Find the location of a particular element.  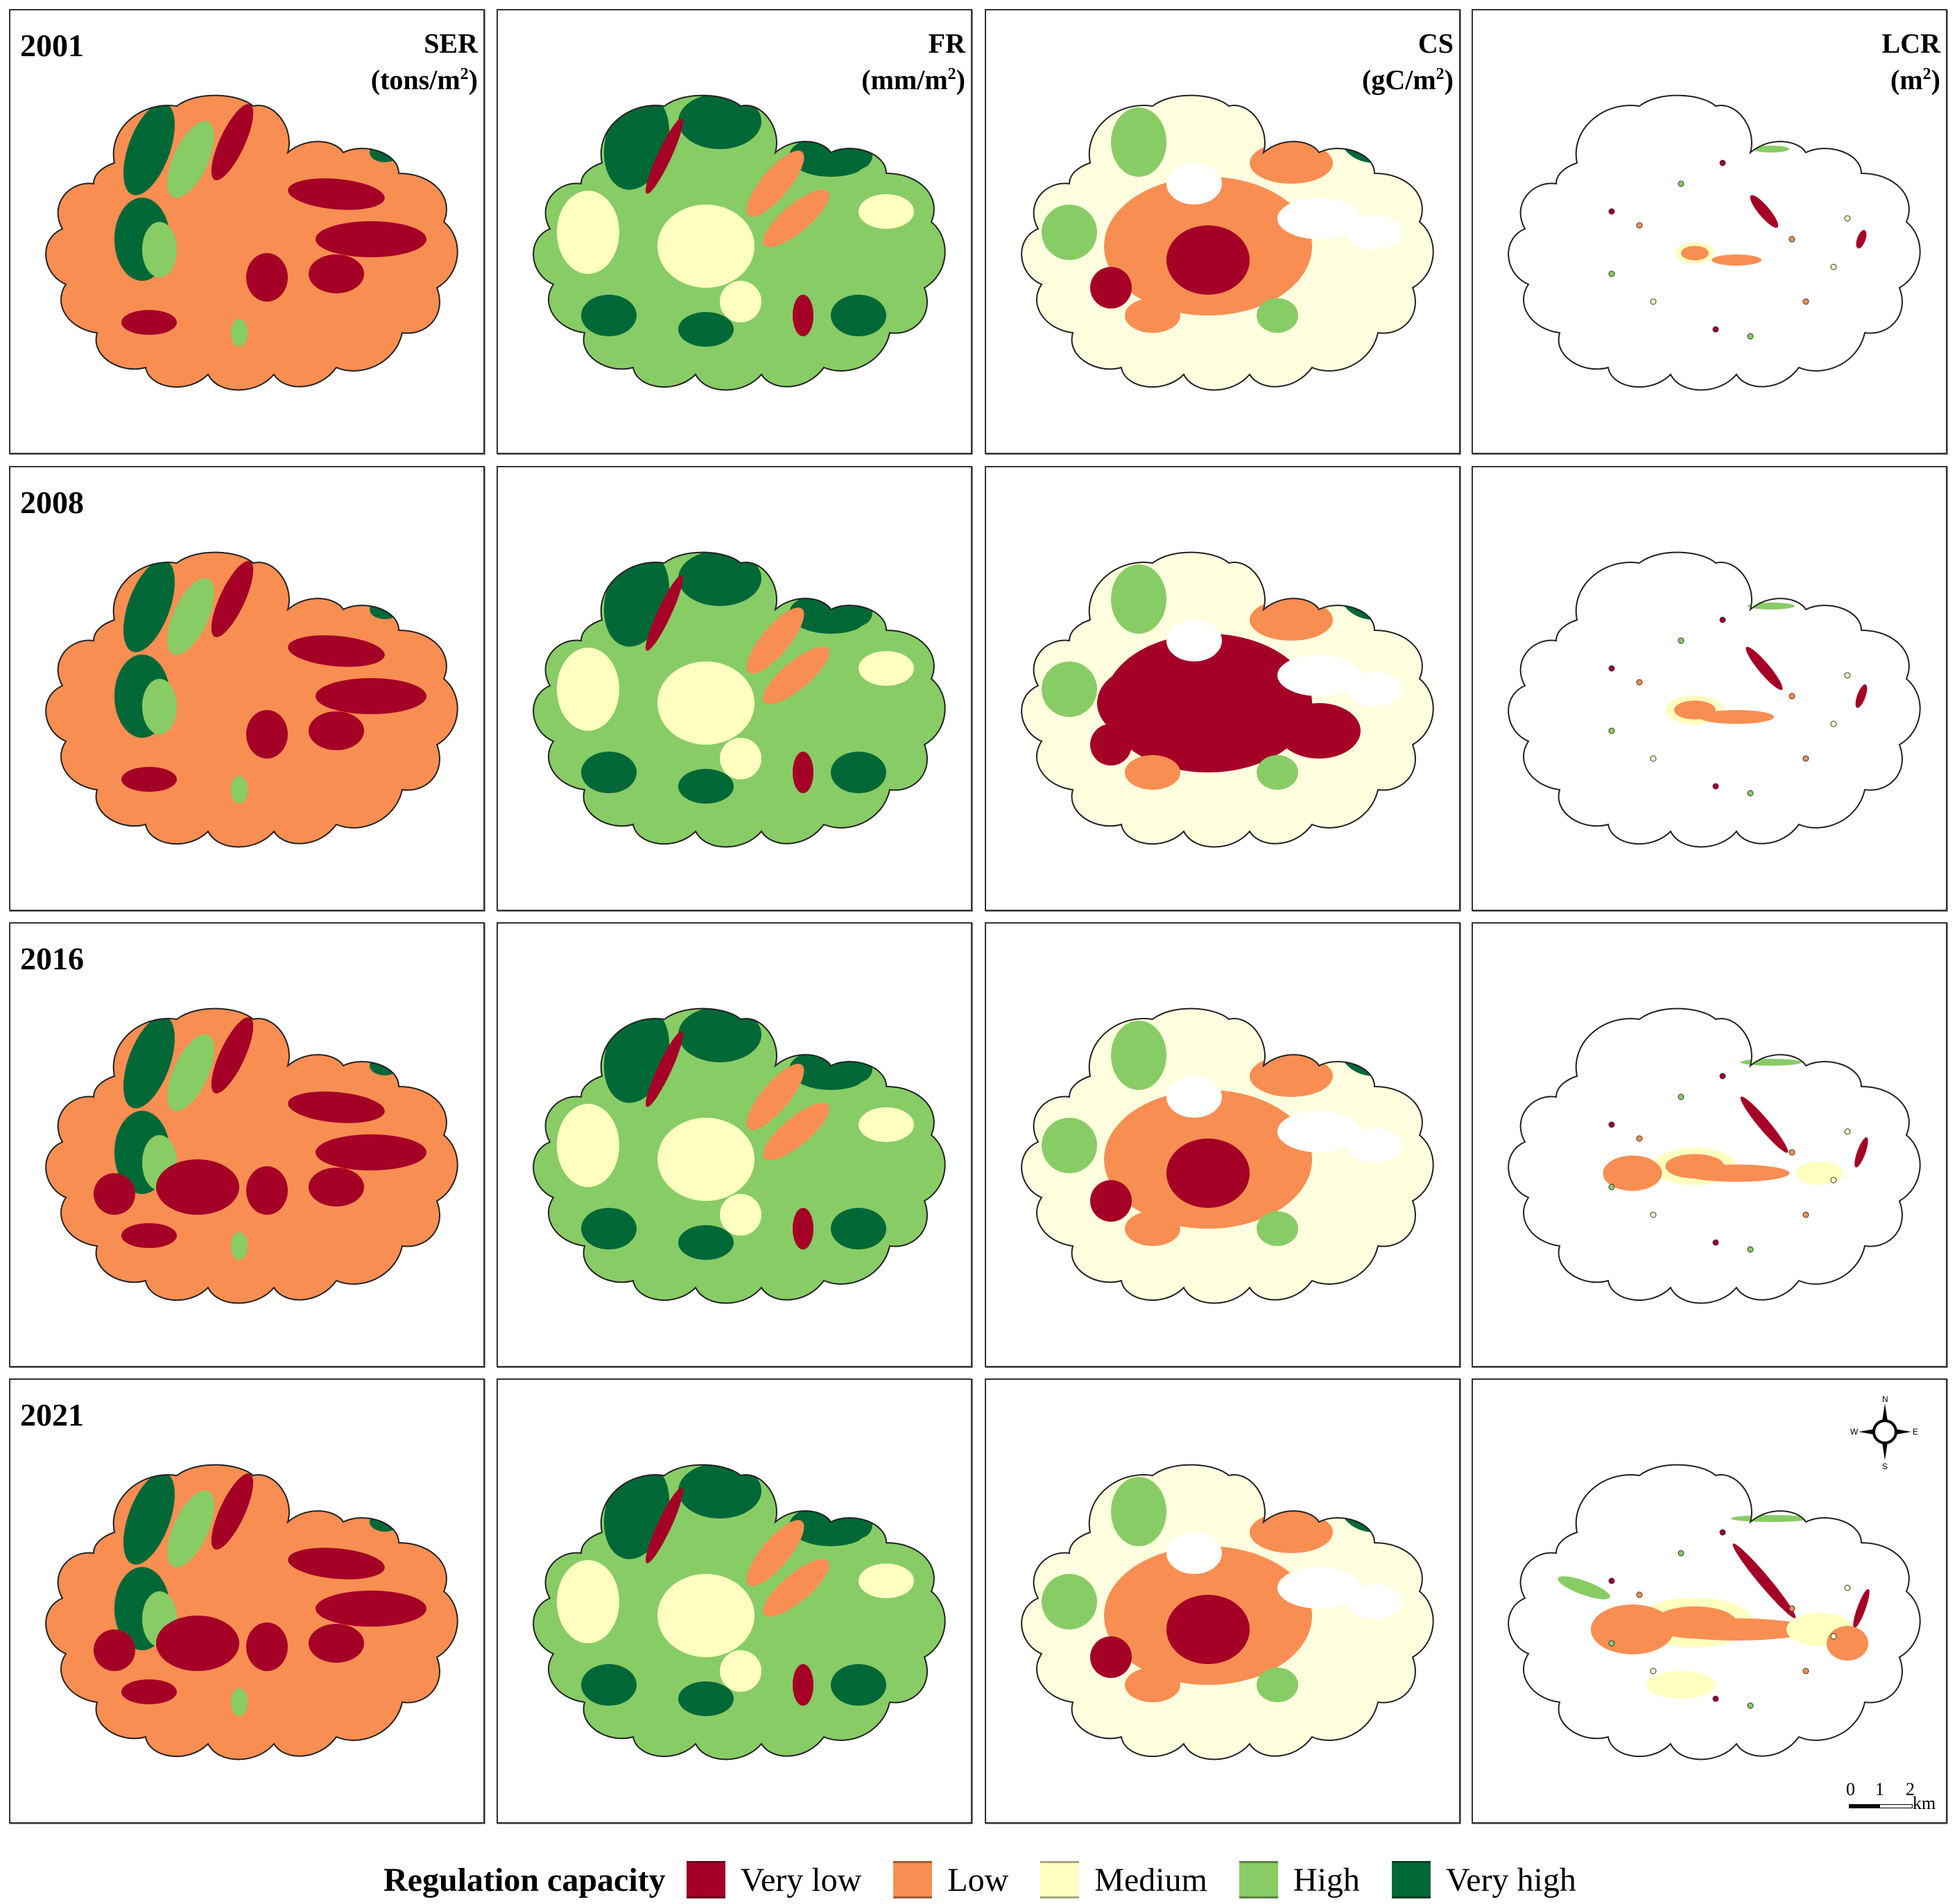

map-panel-lcr-2021: N S E W 0 1 2 km is located at coordinates (1710, 1601).